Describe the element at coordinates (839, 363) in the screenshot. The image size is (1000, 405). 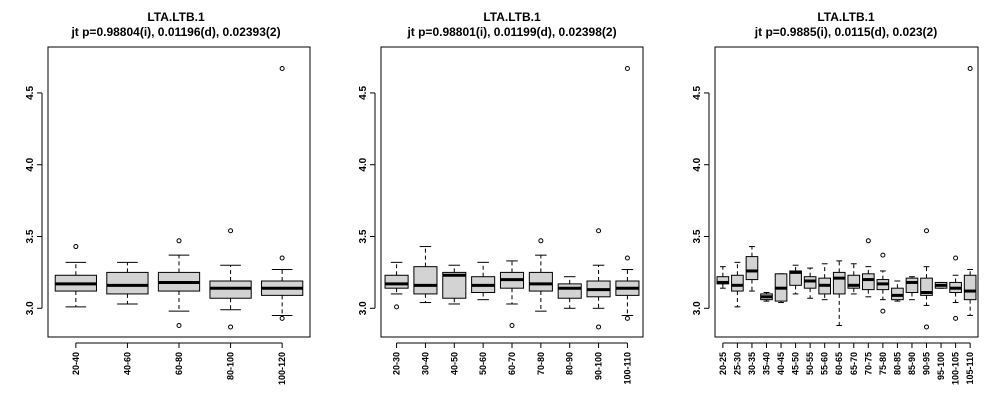
I see `x-tick-label: 60-65` at that location.